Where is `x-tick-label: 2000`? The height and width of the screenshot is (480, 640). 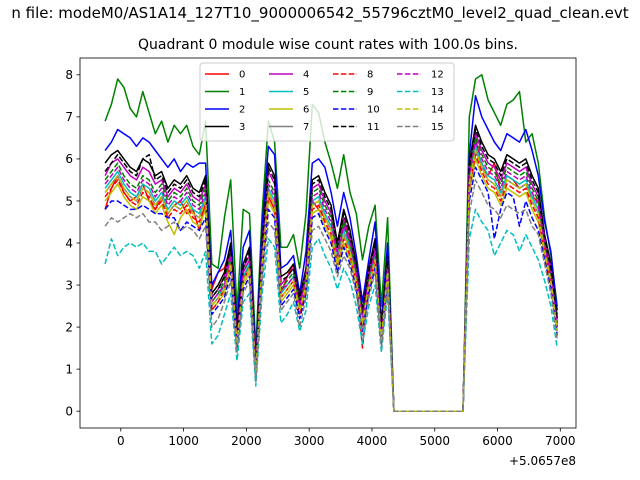
x-tick-label: 2000 is located at coordinates (246, 441).